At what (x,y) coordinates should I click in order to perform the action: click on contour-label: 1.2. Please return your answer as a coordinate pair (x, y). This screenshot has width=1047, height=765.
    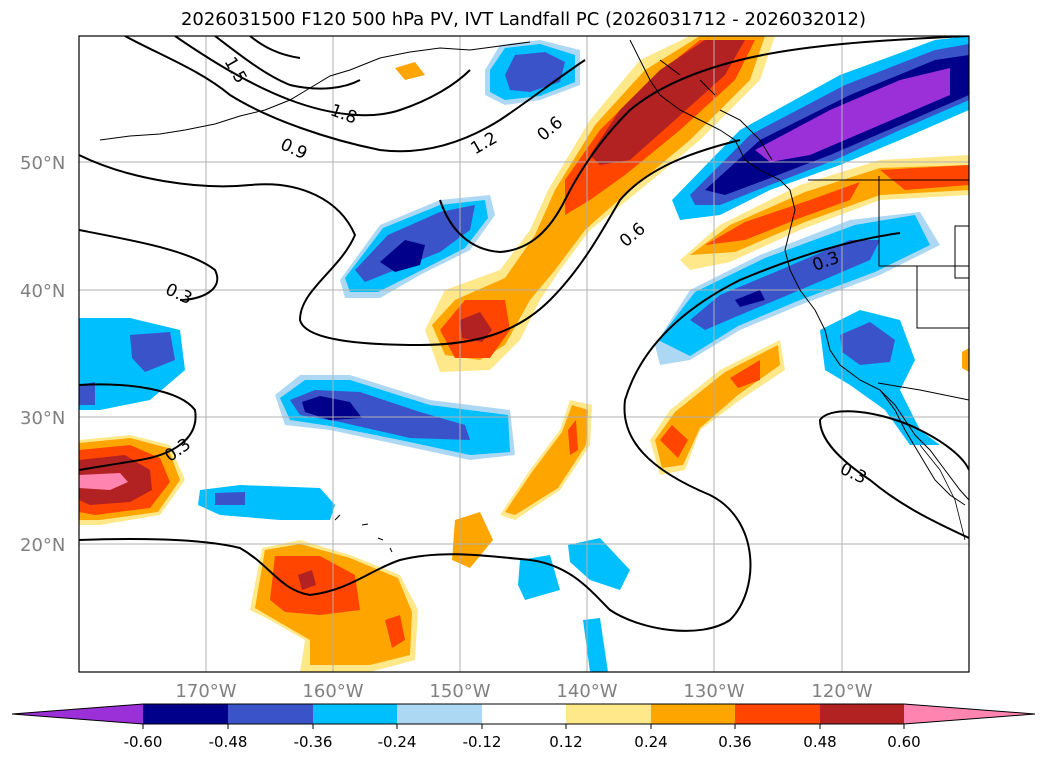
    Looking at the image, I should click on (484, 143).